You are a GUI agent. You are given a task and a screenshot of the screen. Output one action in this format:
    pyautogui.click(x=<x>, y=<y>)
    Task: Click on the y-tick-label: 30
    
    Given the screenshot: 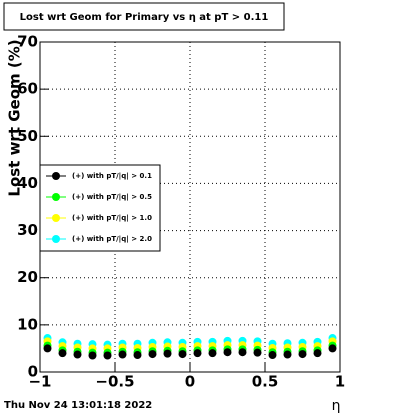 What is the action you would take?
    pyautogui.click(x=27, y=230)
    